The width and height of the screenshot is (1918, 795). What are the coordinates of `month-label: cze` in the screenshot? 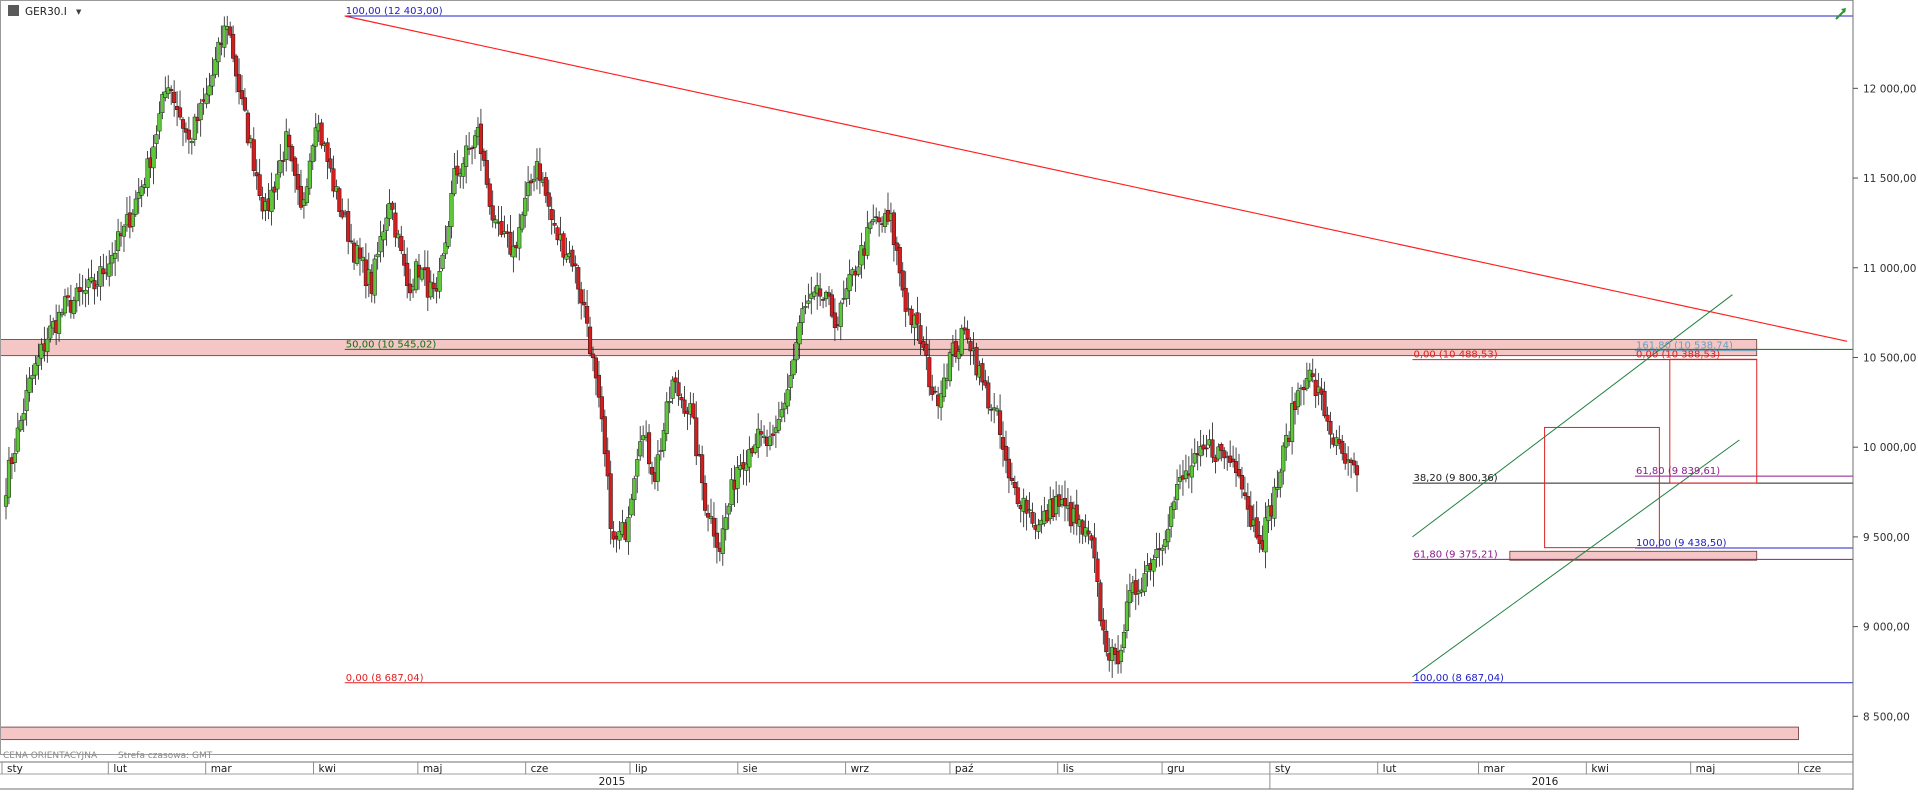 It's located at (1812, 769).